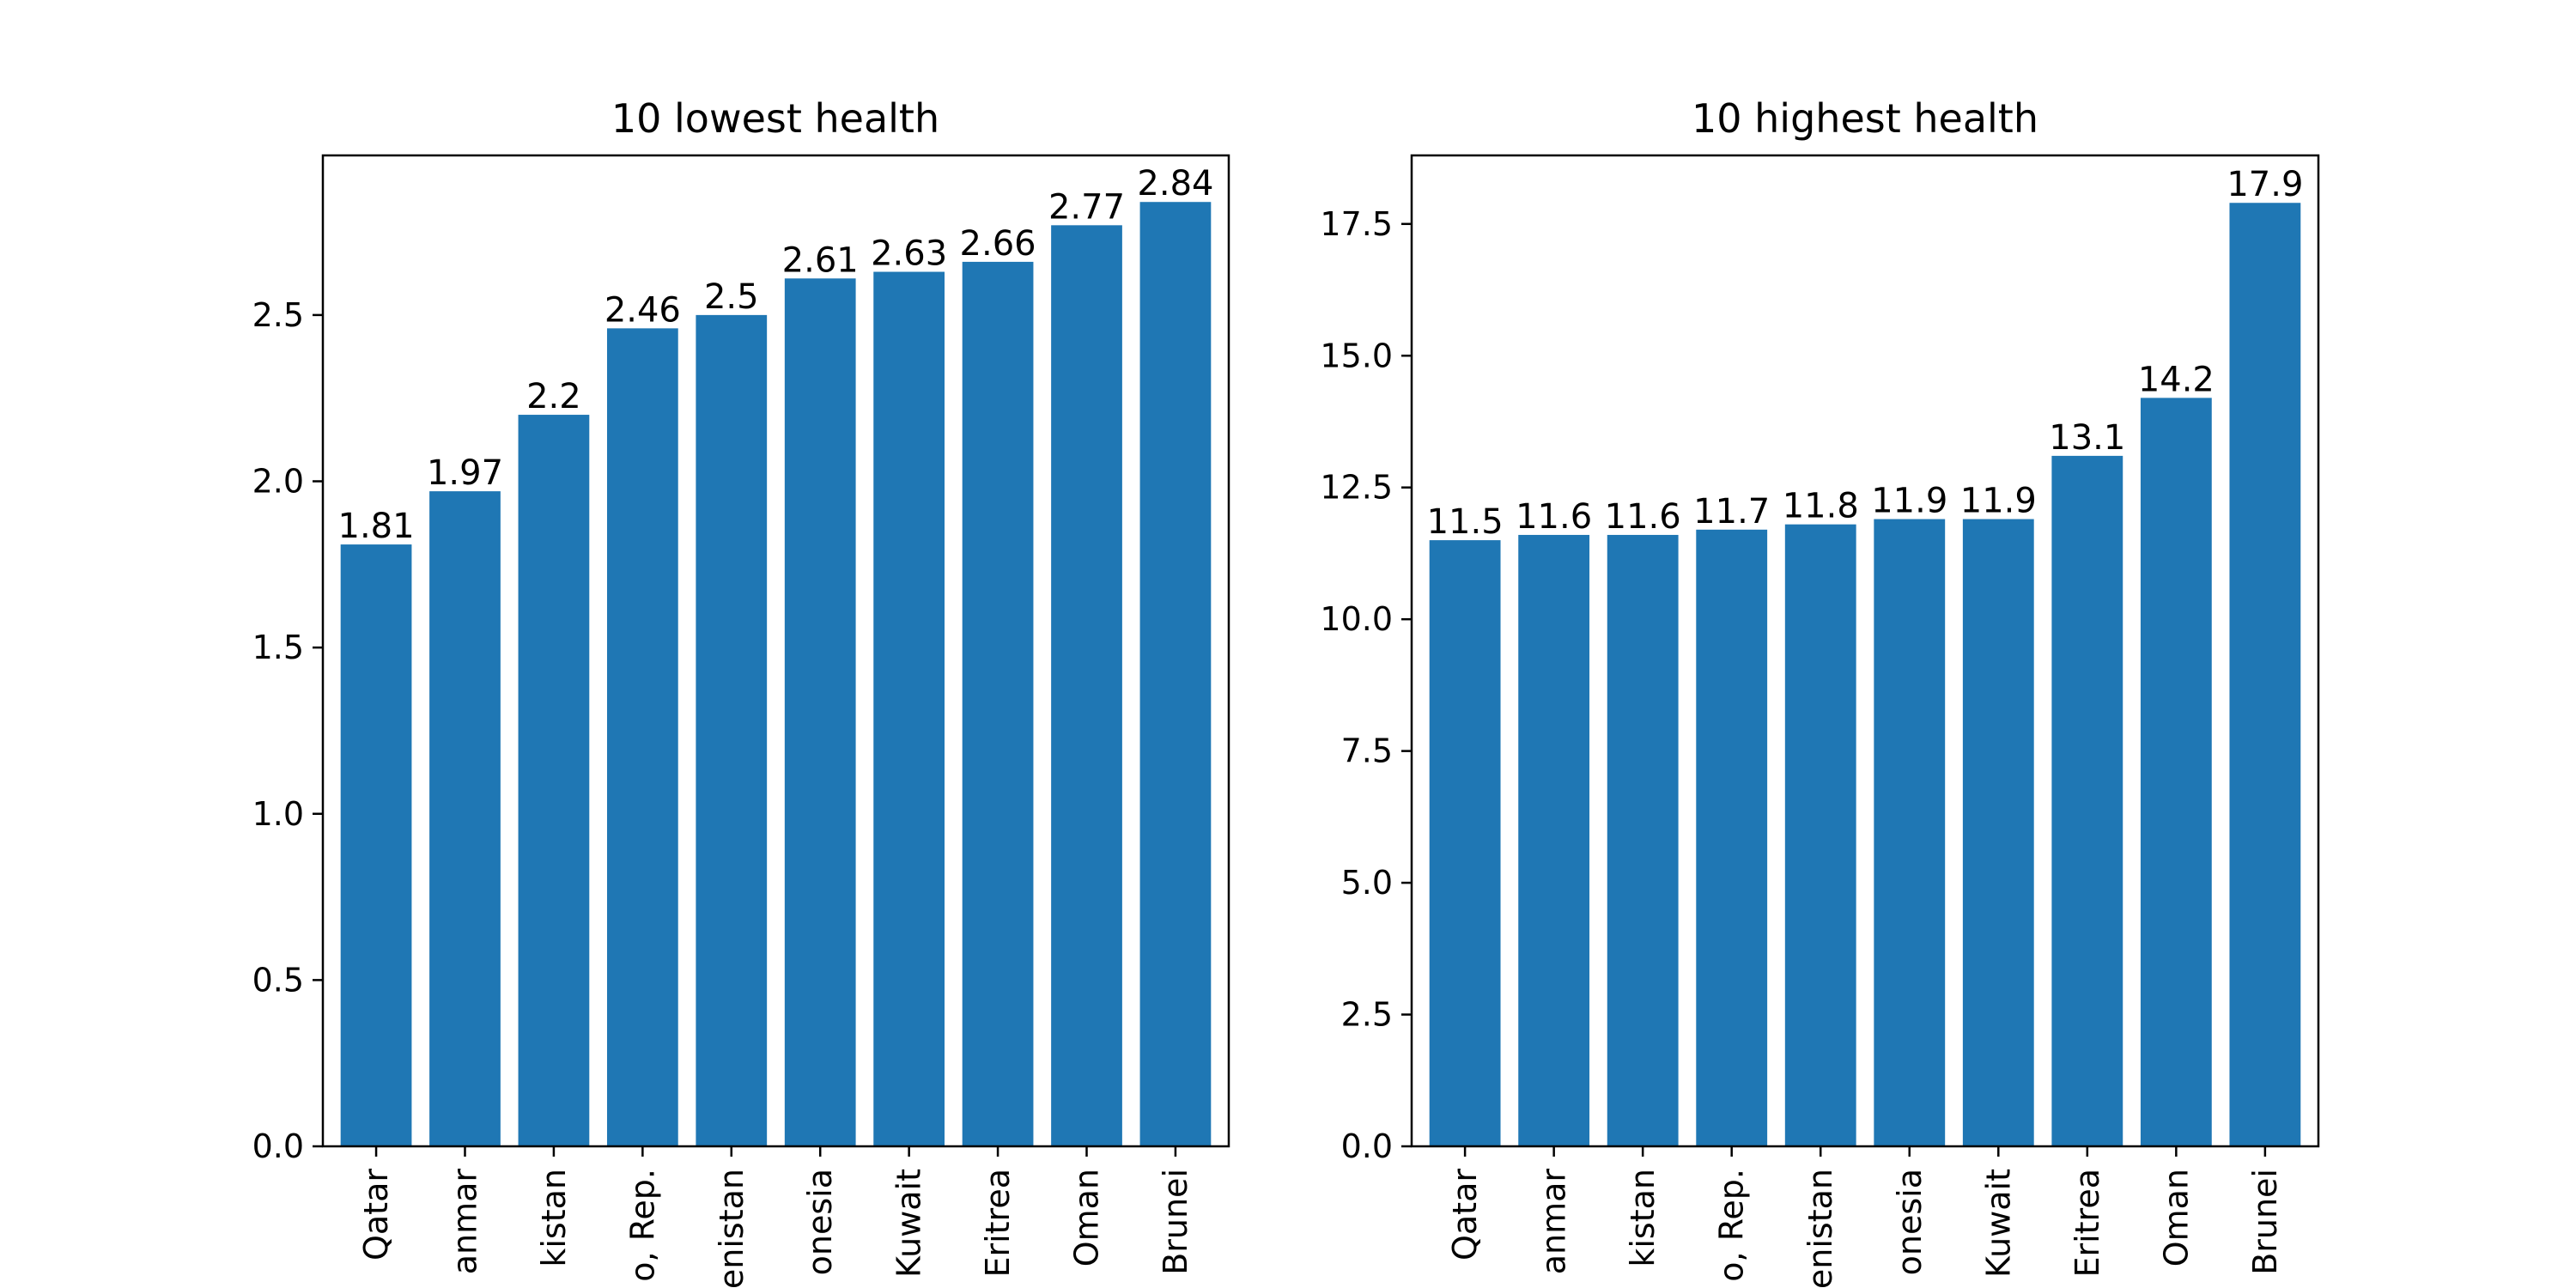  I want to click on bar-value-label: 2.5, so click(731, 297).